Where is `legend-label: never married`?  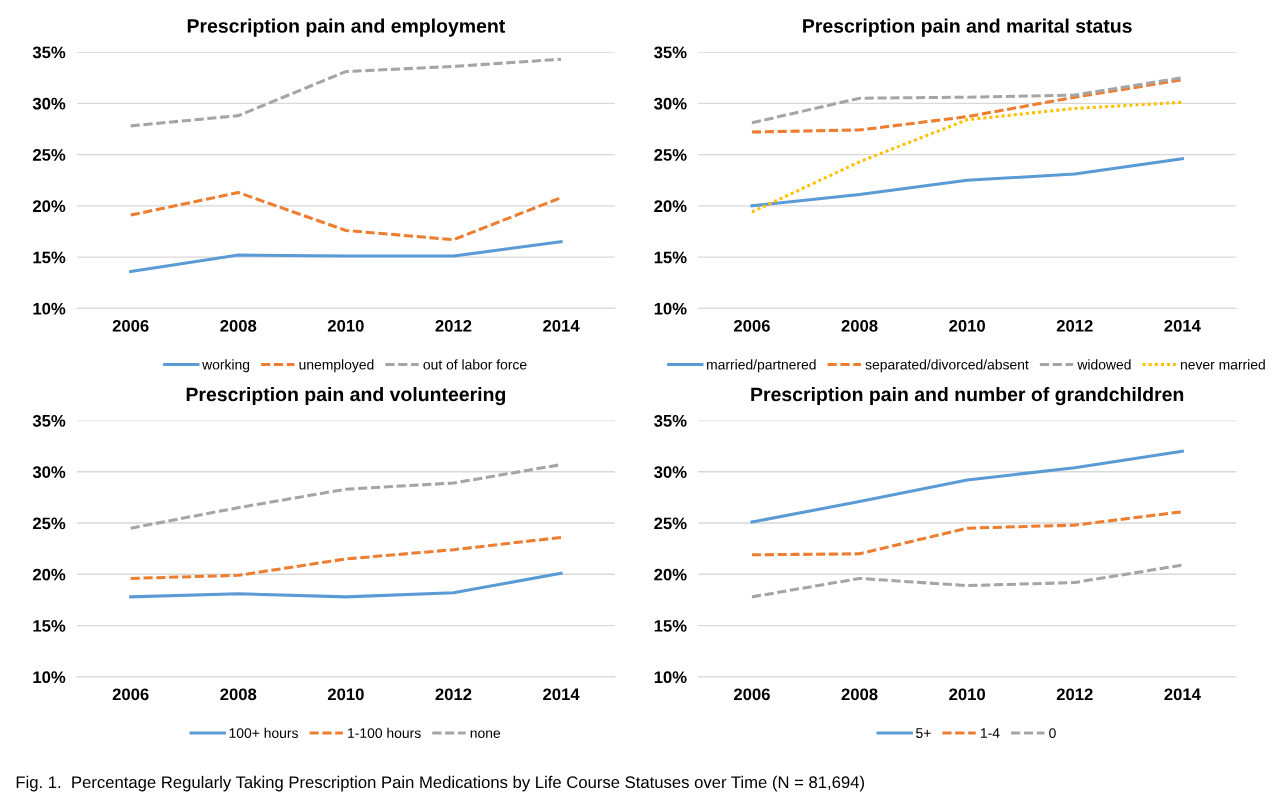
legend-label: never married is located at coordinates (1222, 364).